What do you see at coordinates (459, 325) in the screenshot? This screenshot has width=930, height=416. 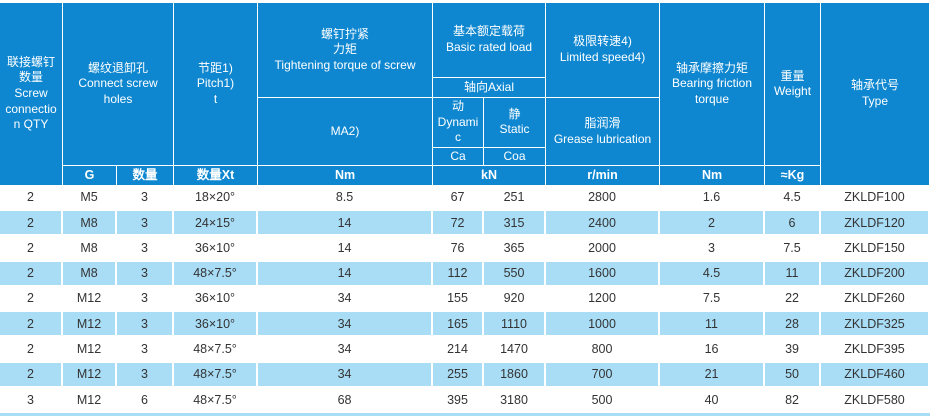 I see `cell-ca: 165` at bounding box center [459, 325].